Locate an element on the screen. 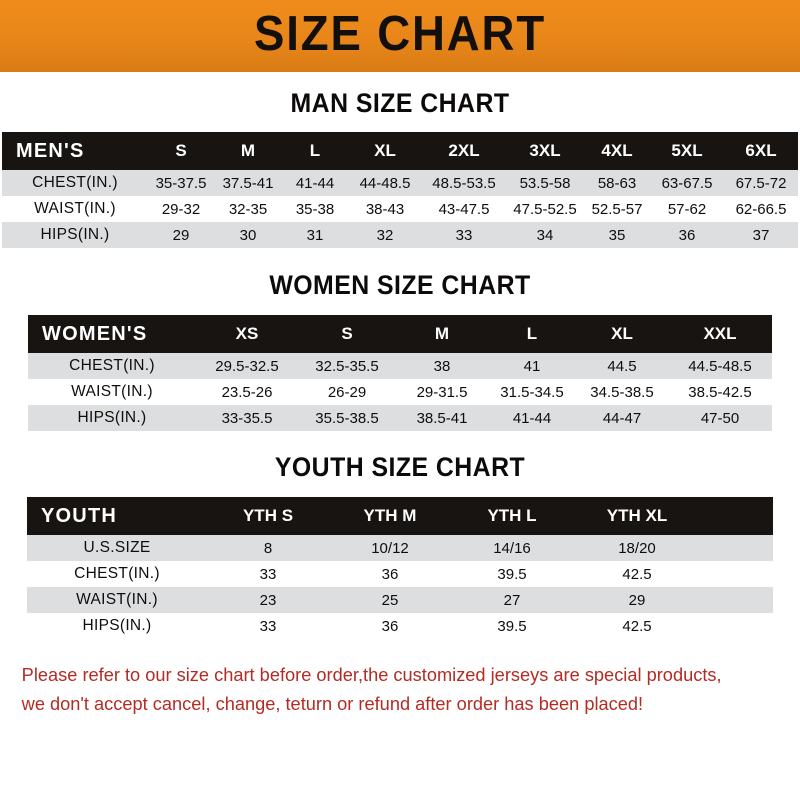 The width and height of the screenshot is (800, 800). women-section-title: WOMEN SIZE CHART is located at coordinates (400, 285).